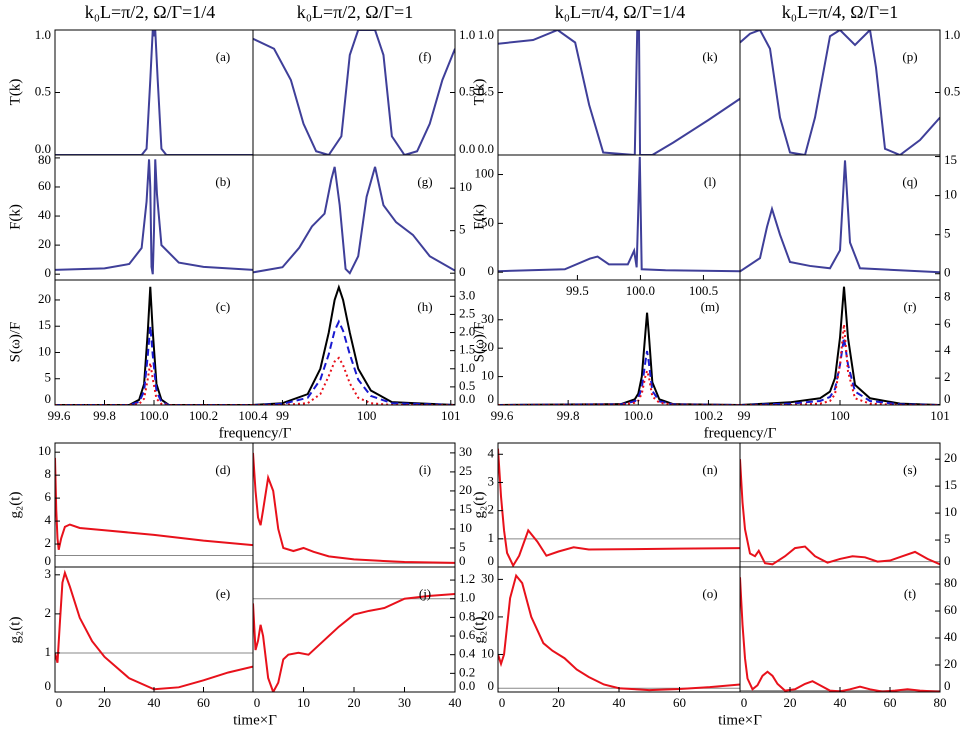 This screenshot has width=969, height=735. What do you see at coordinates (150, 12) in the screenshot?
I see `column-title: k₀L=π/2, Ω/Γ=1/4` at bounding box center [150, 12].